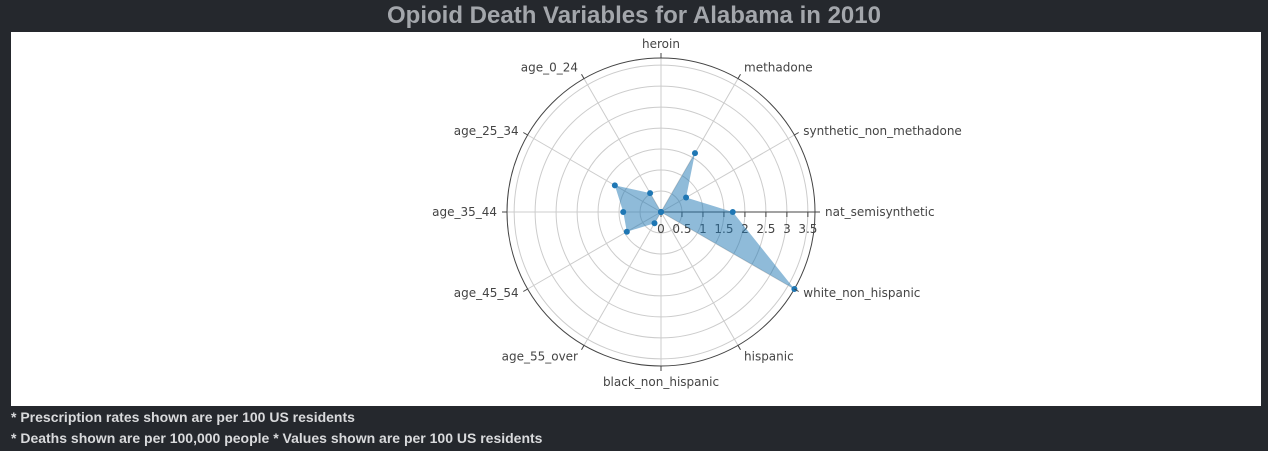  I want to click on radial-tick-label: 3, so click(787, 229).